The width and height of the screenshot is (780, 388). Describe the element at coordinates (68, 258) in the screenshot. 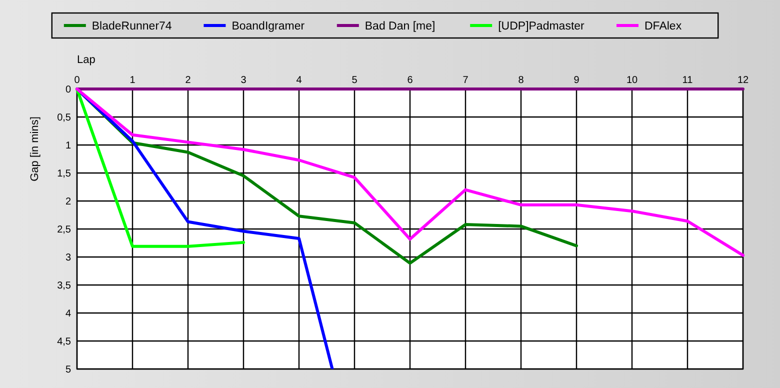

I see `y-tick-label: 3` at that location.